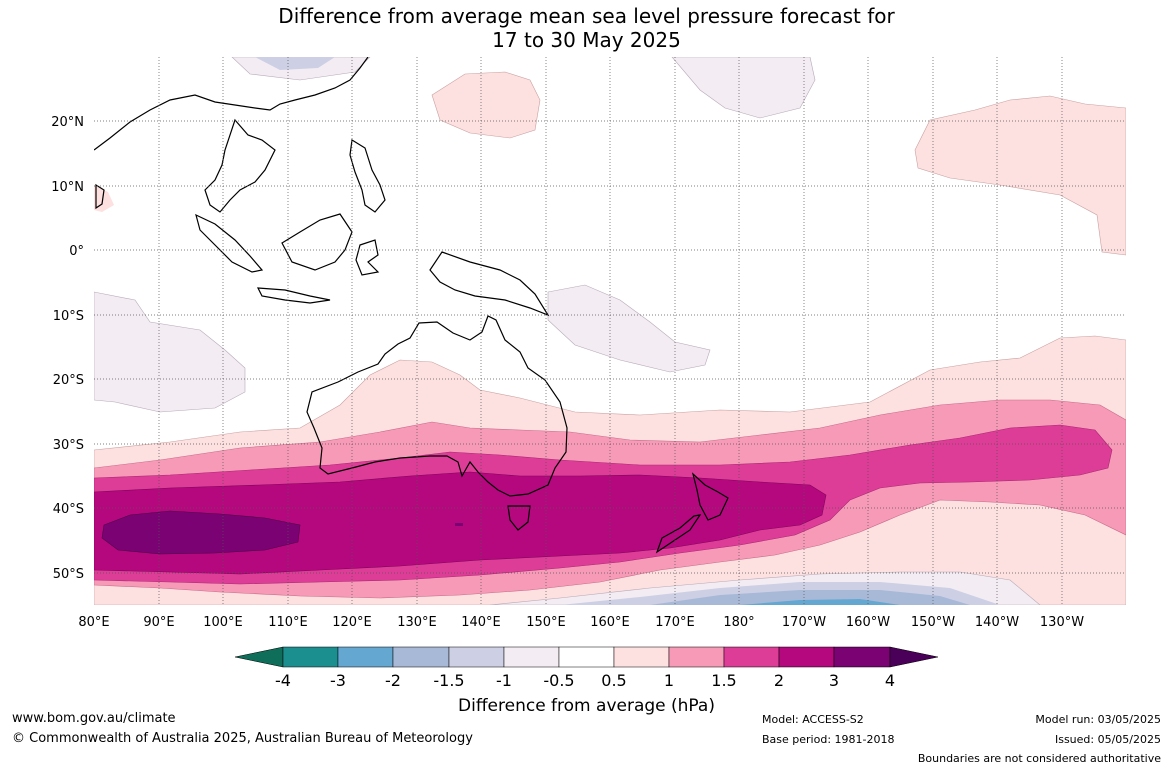 The height and width of the screenshot is (770, 1173). Describe the element at coordinates (675, 622) in the screenshot. I see `lon-label: 170°E` at that location.